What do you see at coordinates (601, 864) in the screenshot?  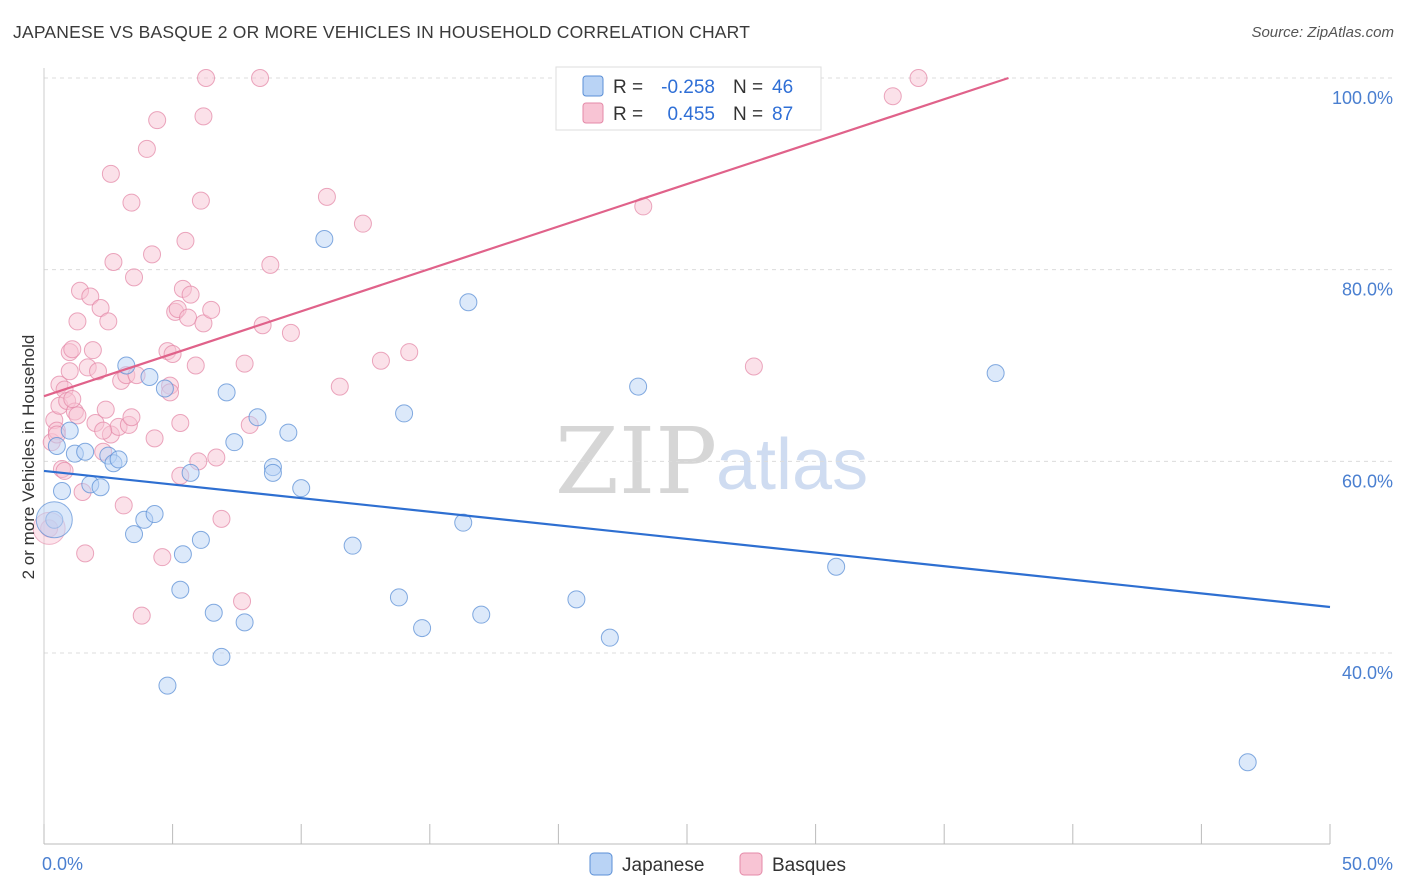 I see `bottom-legend-swatch-japanese` at bounding box center [601, 864].